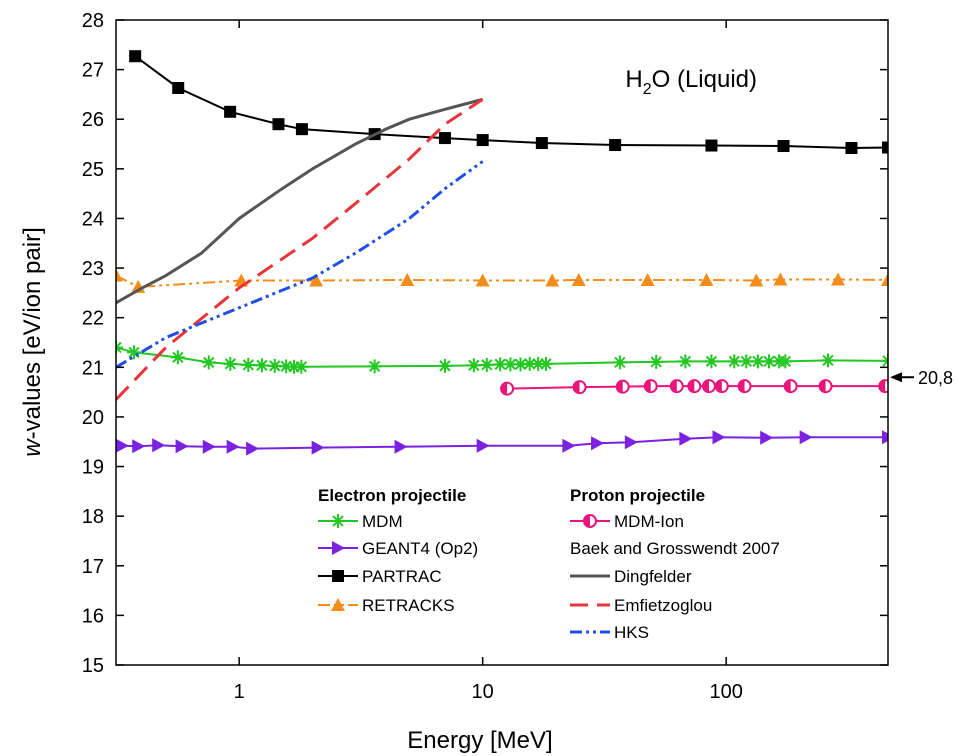 The width and height of the screenshot is (976, 756). I want to click on legend-heading: Electron projectile, so click(392, 495).